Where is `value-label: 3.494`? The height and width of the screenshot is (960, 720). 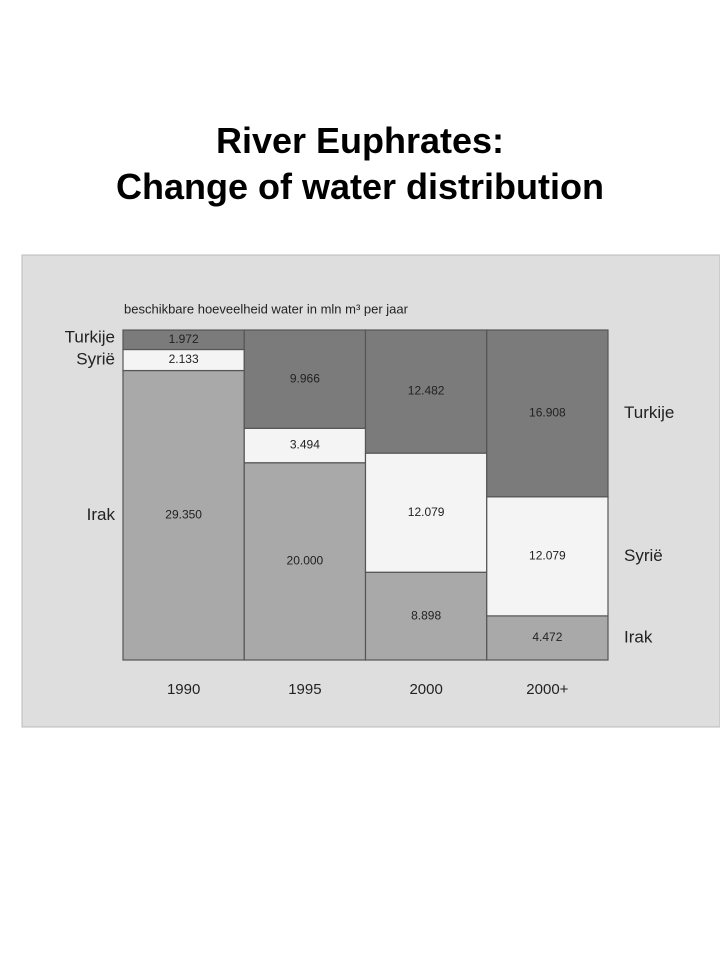
value-label: 3.494 is located at coordinates (305, 445).